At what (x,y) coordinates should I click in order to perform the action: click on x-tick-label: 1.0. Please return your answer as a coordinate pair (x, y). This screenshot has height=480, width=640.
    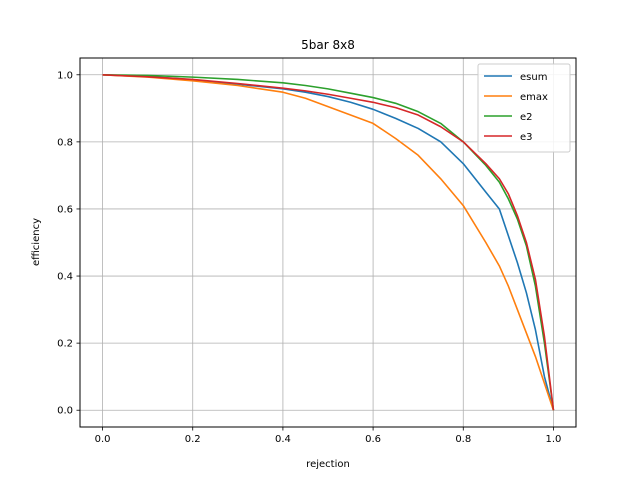
    Looking at the image, I should click on (554, 439).